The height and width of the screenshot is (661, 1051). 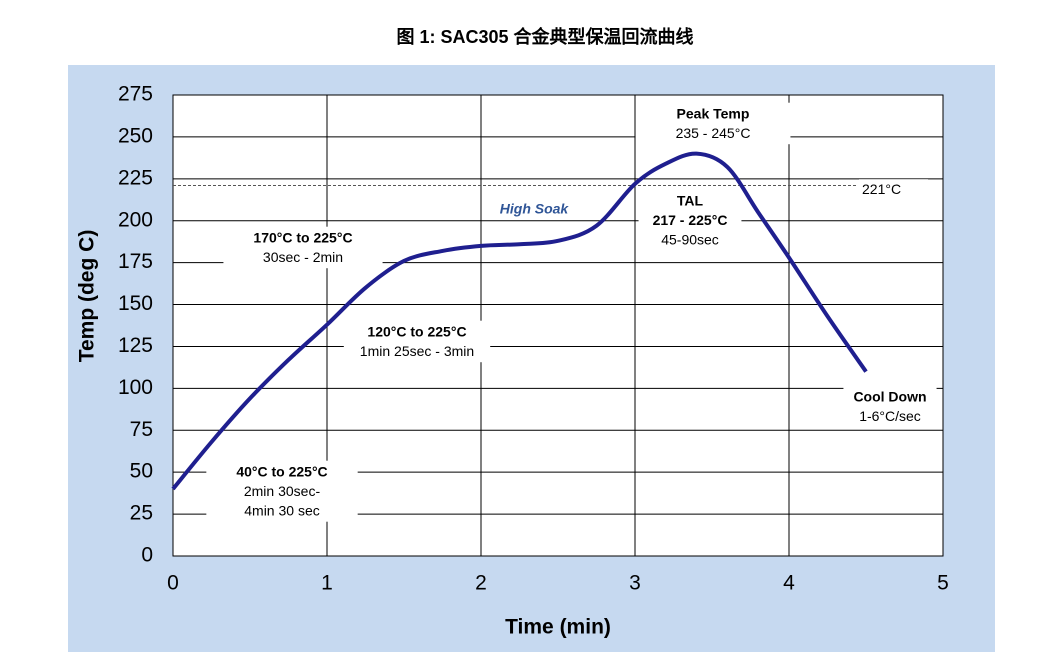 I want to click on annotation: Peak Temp 235 - 245°C, so click(x=713, y=124).